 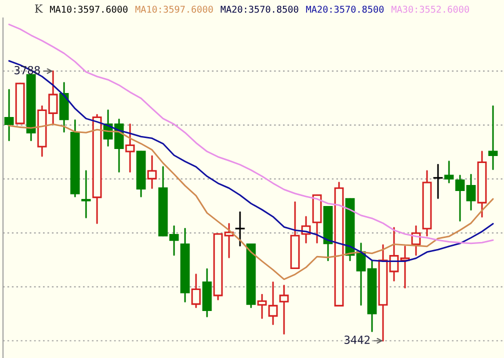 What do you see at coordinates (430, 9) in the screenshot?
I see `text: MA30:3552.6000` at bounding box center [430, 9].